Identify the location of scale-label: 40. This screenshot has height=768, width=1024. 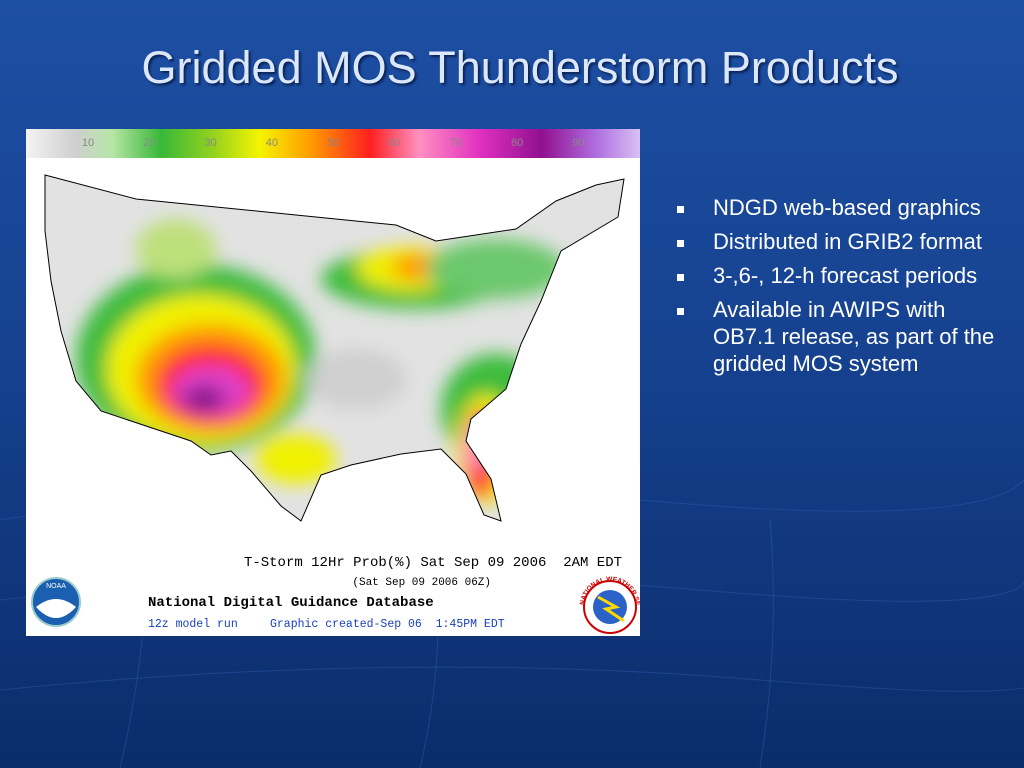
(272, 143).